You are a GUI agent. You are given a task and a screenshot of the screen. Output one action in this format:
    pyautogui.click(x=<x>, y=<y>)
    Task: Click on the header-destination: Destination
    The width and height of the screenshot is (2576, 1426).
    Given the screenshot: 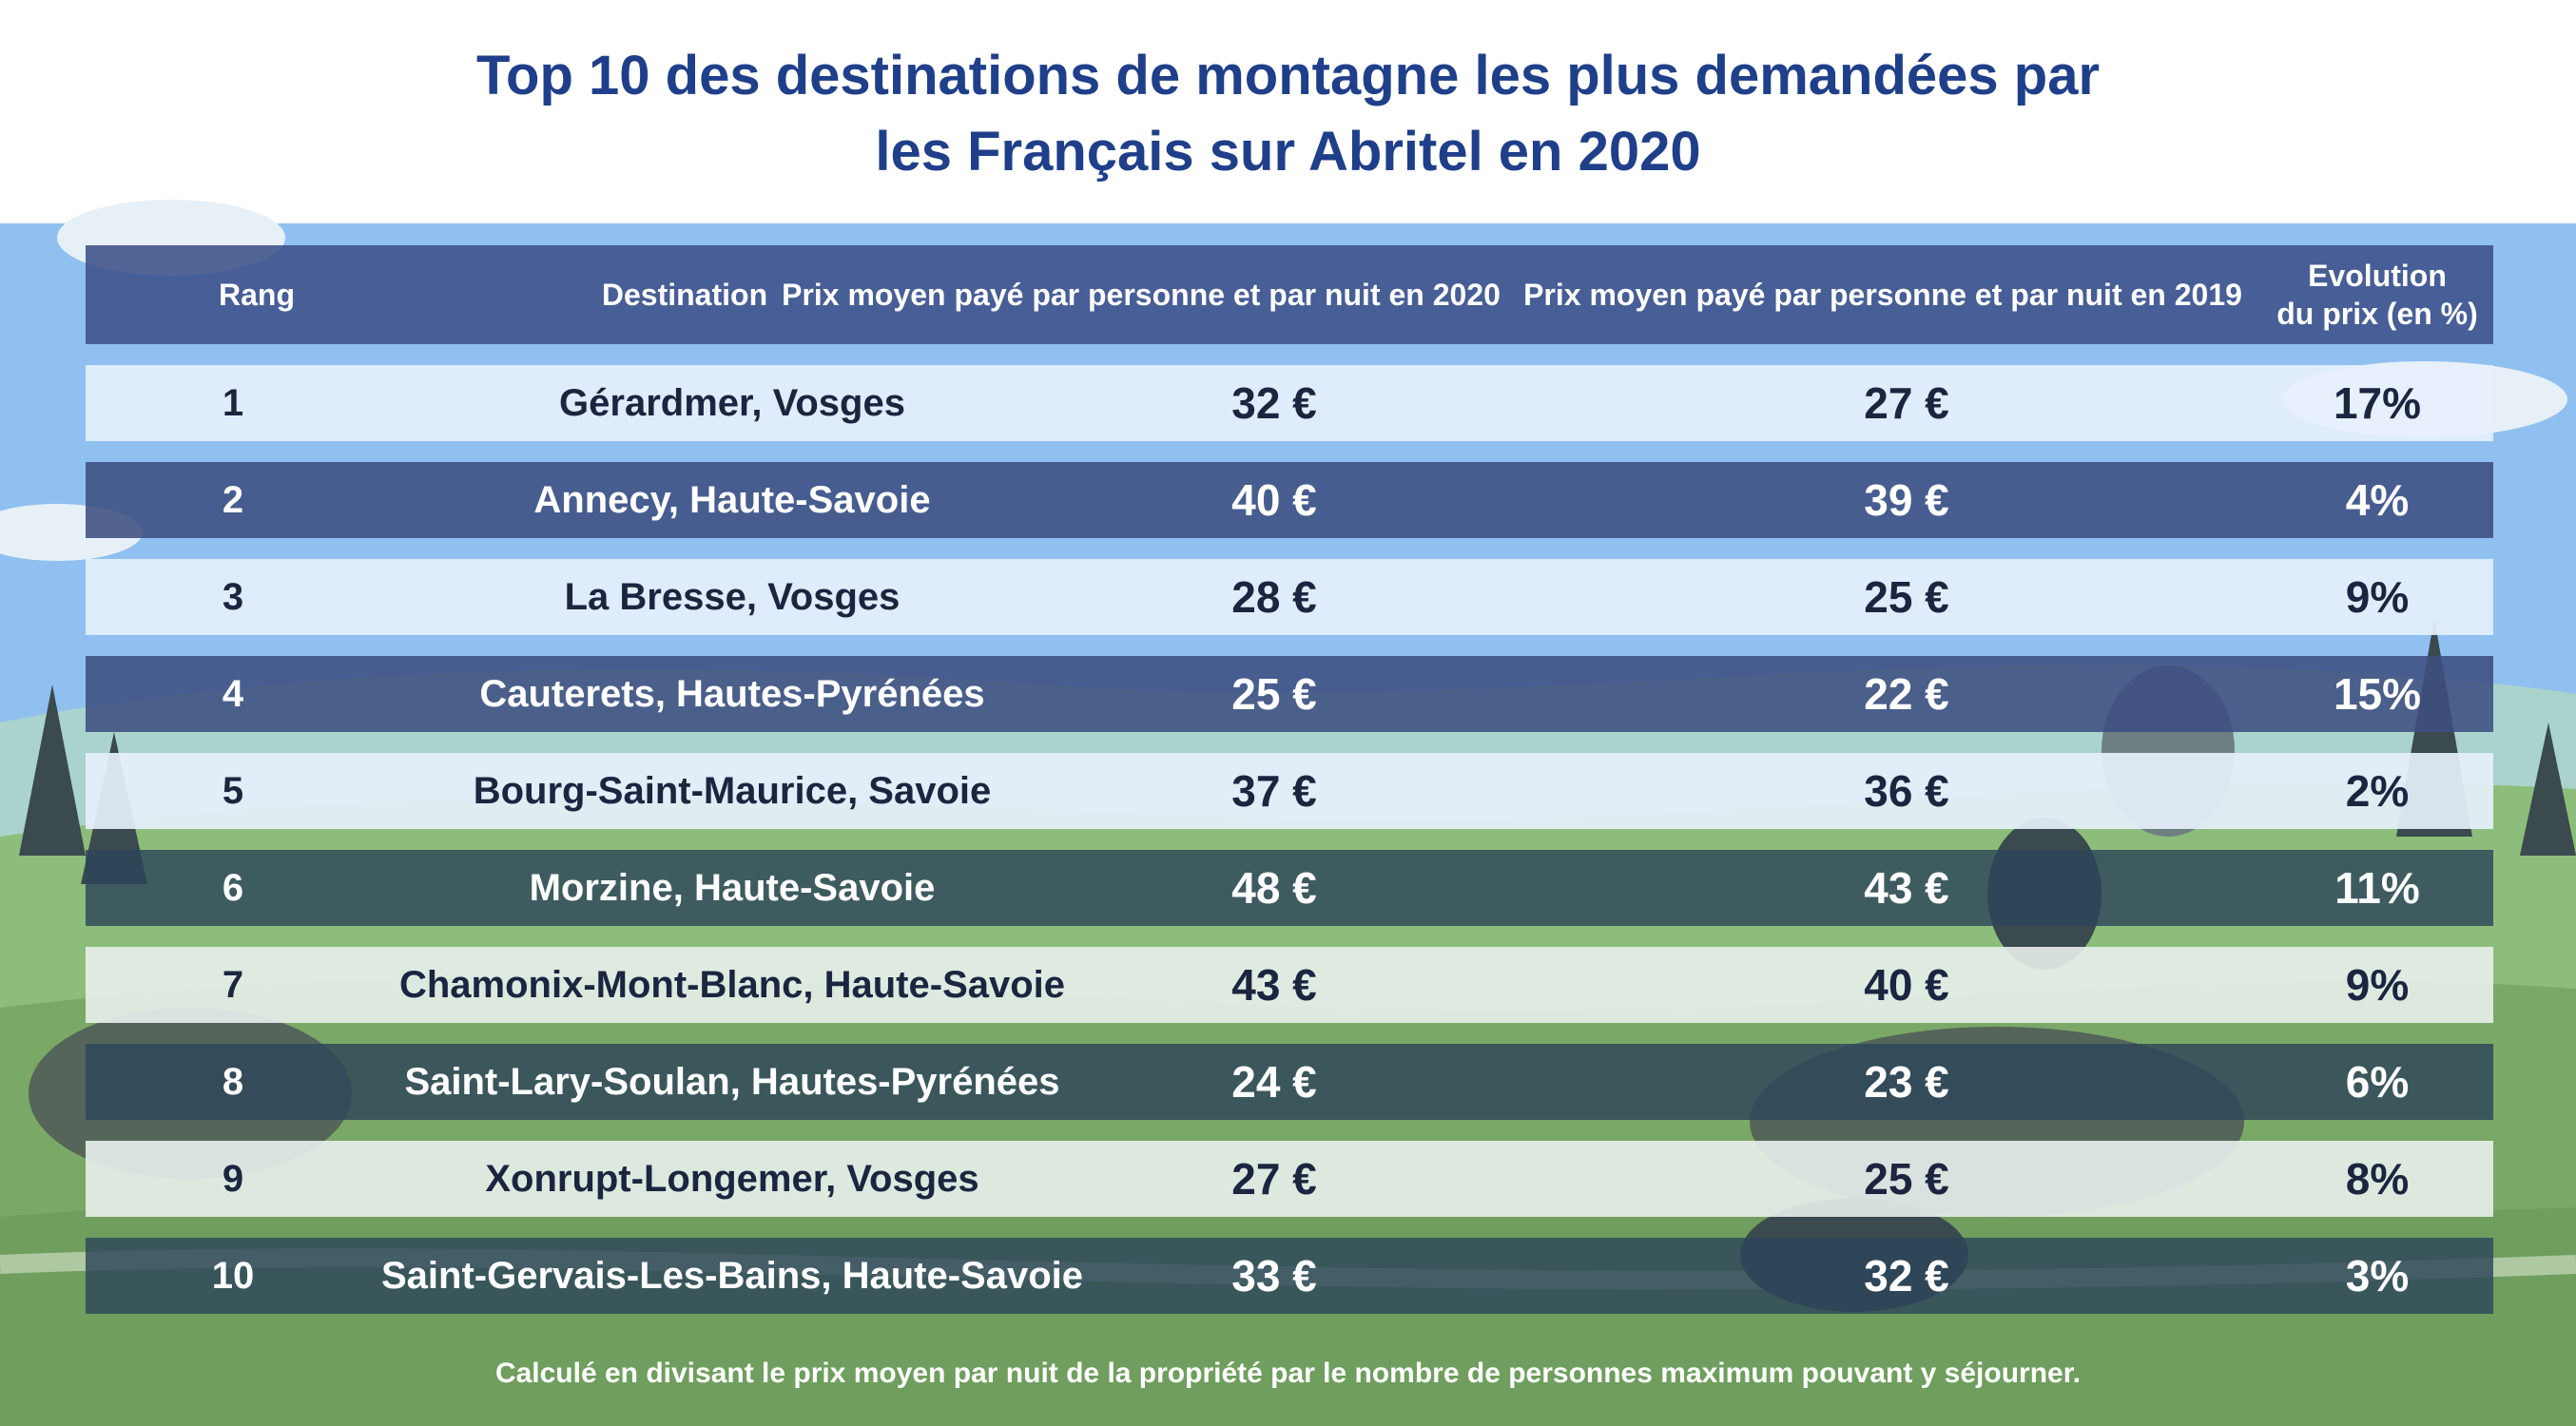 What is the action you would take?
    pyautogui.click(x=684, y=295)
    